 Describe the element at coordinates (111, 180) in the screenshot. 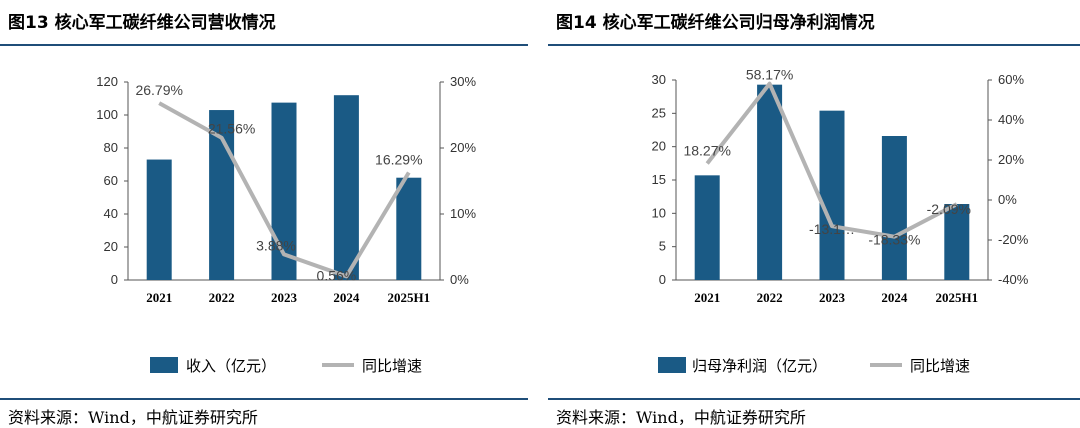

I see `left-tick-label: 60` at that location.